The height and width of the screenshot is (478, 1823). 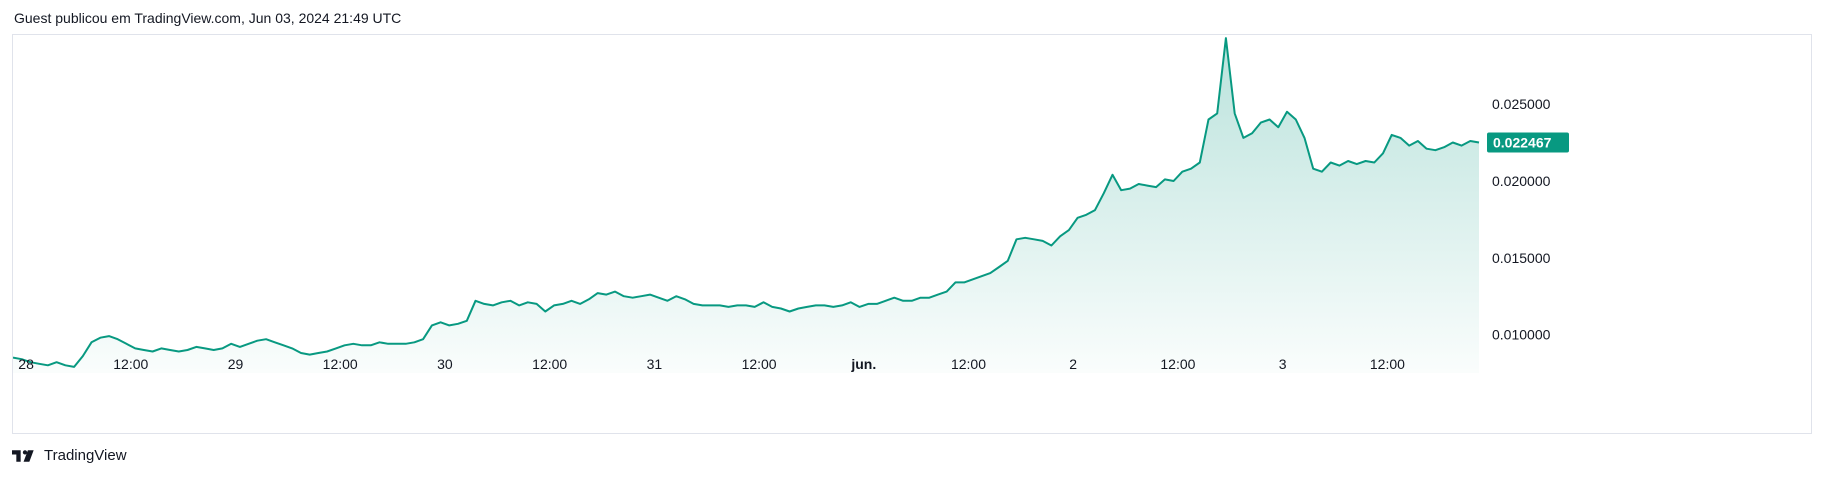 What do you see at coordinates (1521, 335) in the screenshot?
I see `y-tick-label: 0.010000` at bounding box center [1521, 335].